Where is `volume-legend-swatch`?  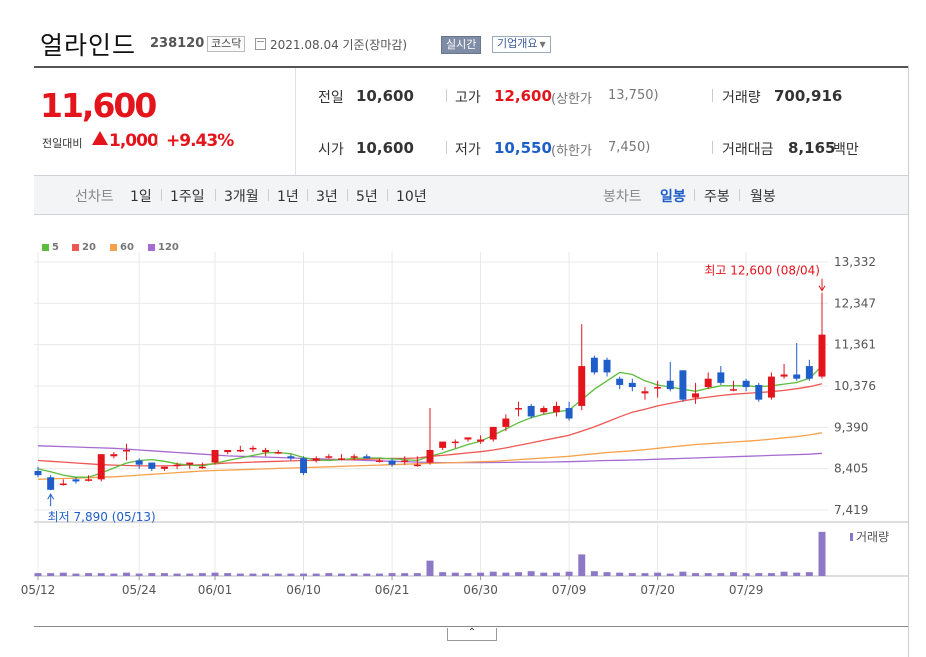
volume-legend-swatch is located at coordinates (851, 537).